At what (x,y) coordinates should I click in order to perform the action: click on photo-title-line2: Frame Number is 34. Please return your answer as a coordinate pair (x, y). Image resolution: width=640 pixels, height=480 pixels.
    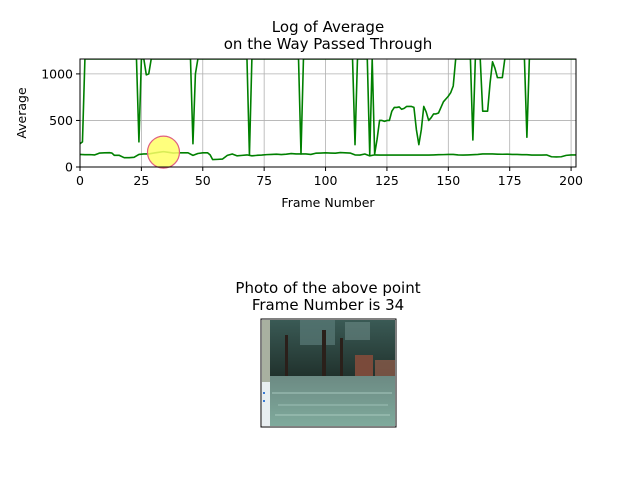
    Looking at the image, I should click on (328, 305).